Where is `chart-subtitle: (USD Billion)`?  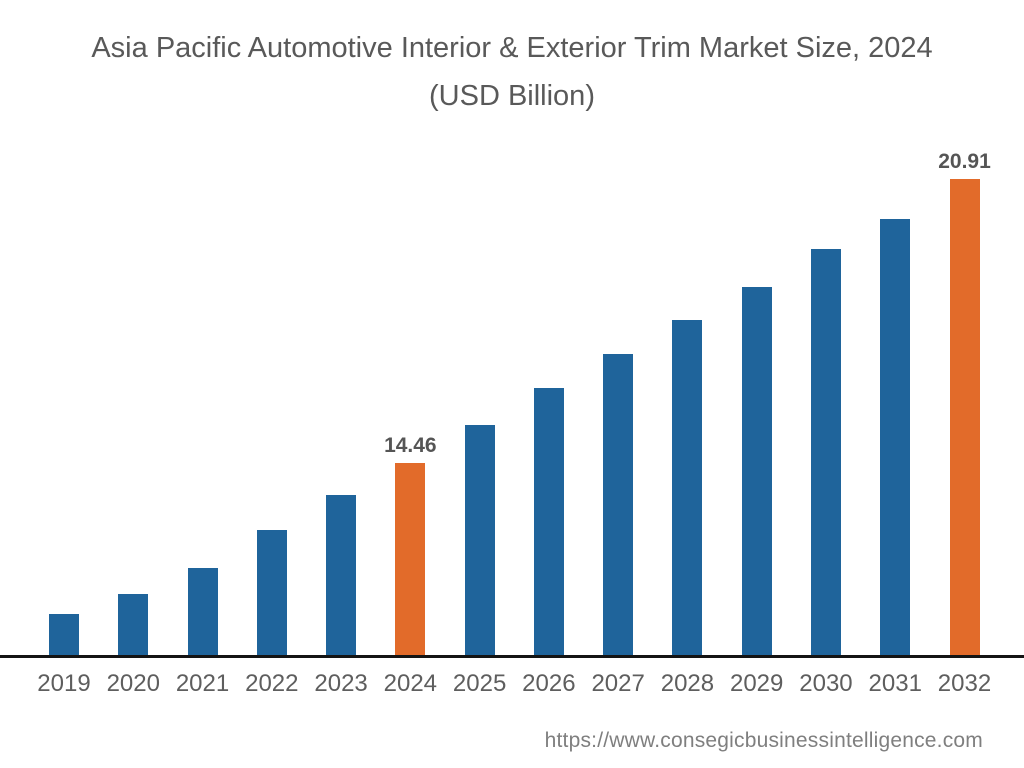
chart-subtitle: (USD Billion) is located at coordinates (512, 96).